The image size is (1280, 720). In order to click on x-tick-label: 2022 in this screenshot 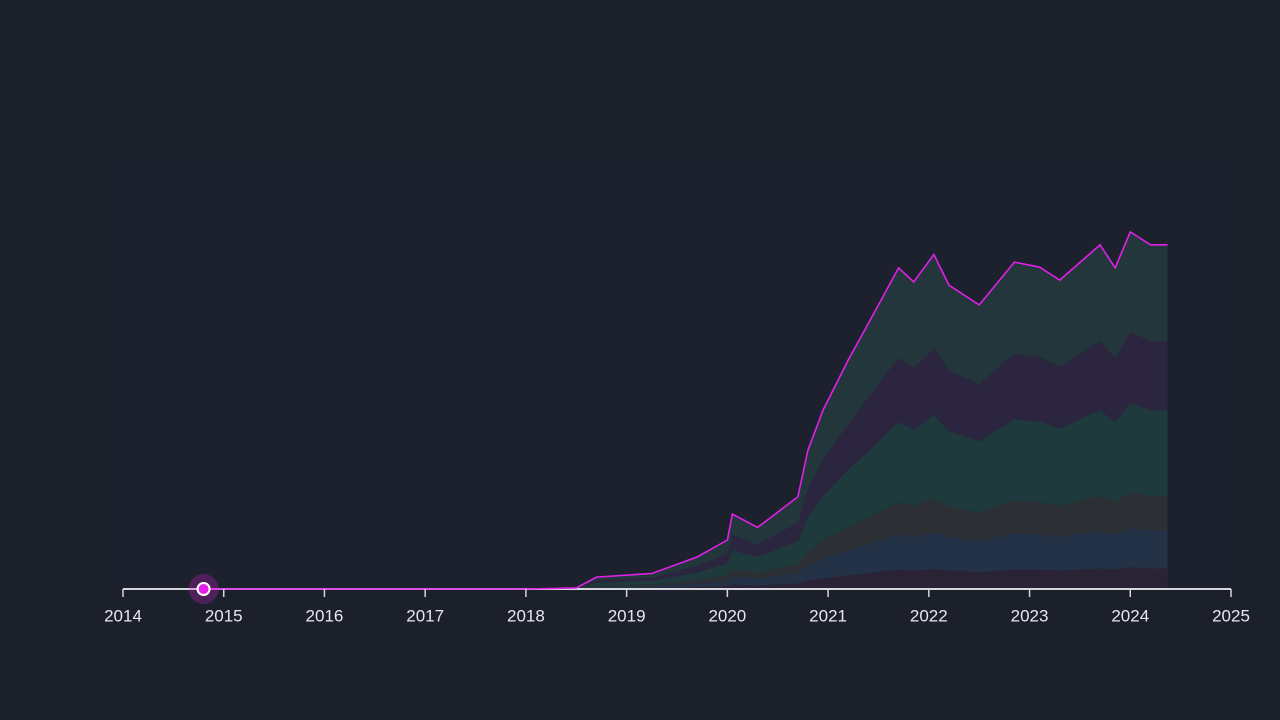, I will do `click(929, 615)`.